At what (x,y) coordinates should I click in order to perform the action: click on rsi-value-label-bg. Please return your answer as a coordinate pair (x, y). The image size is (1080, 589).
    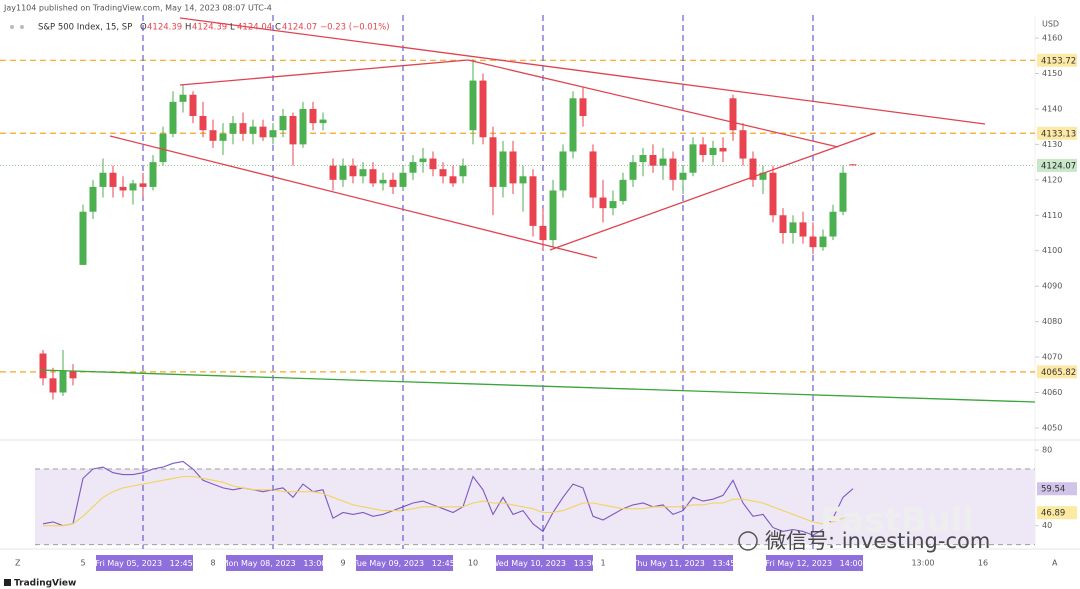
    Looking at the image, I should click on (1057, 489).